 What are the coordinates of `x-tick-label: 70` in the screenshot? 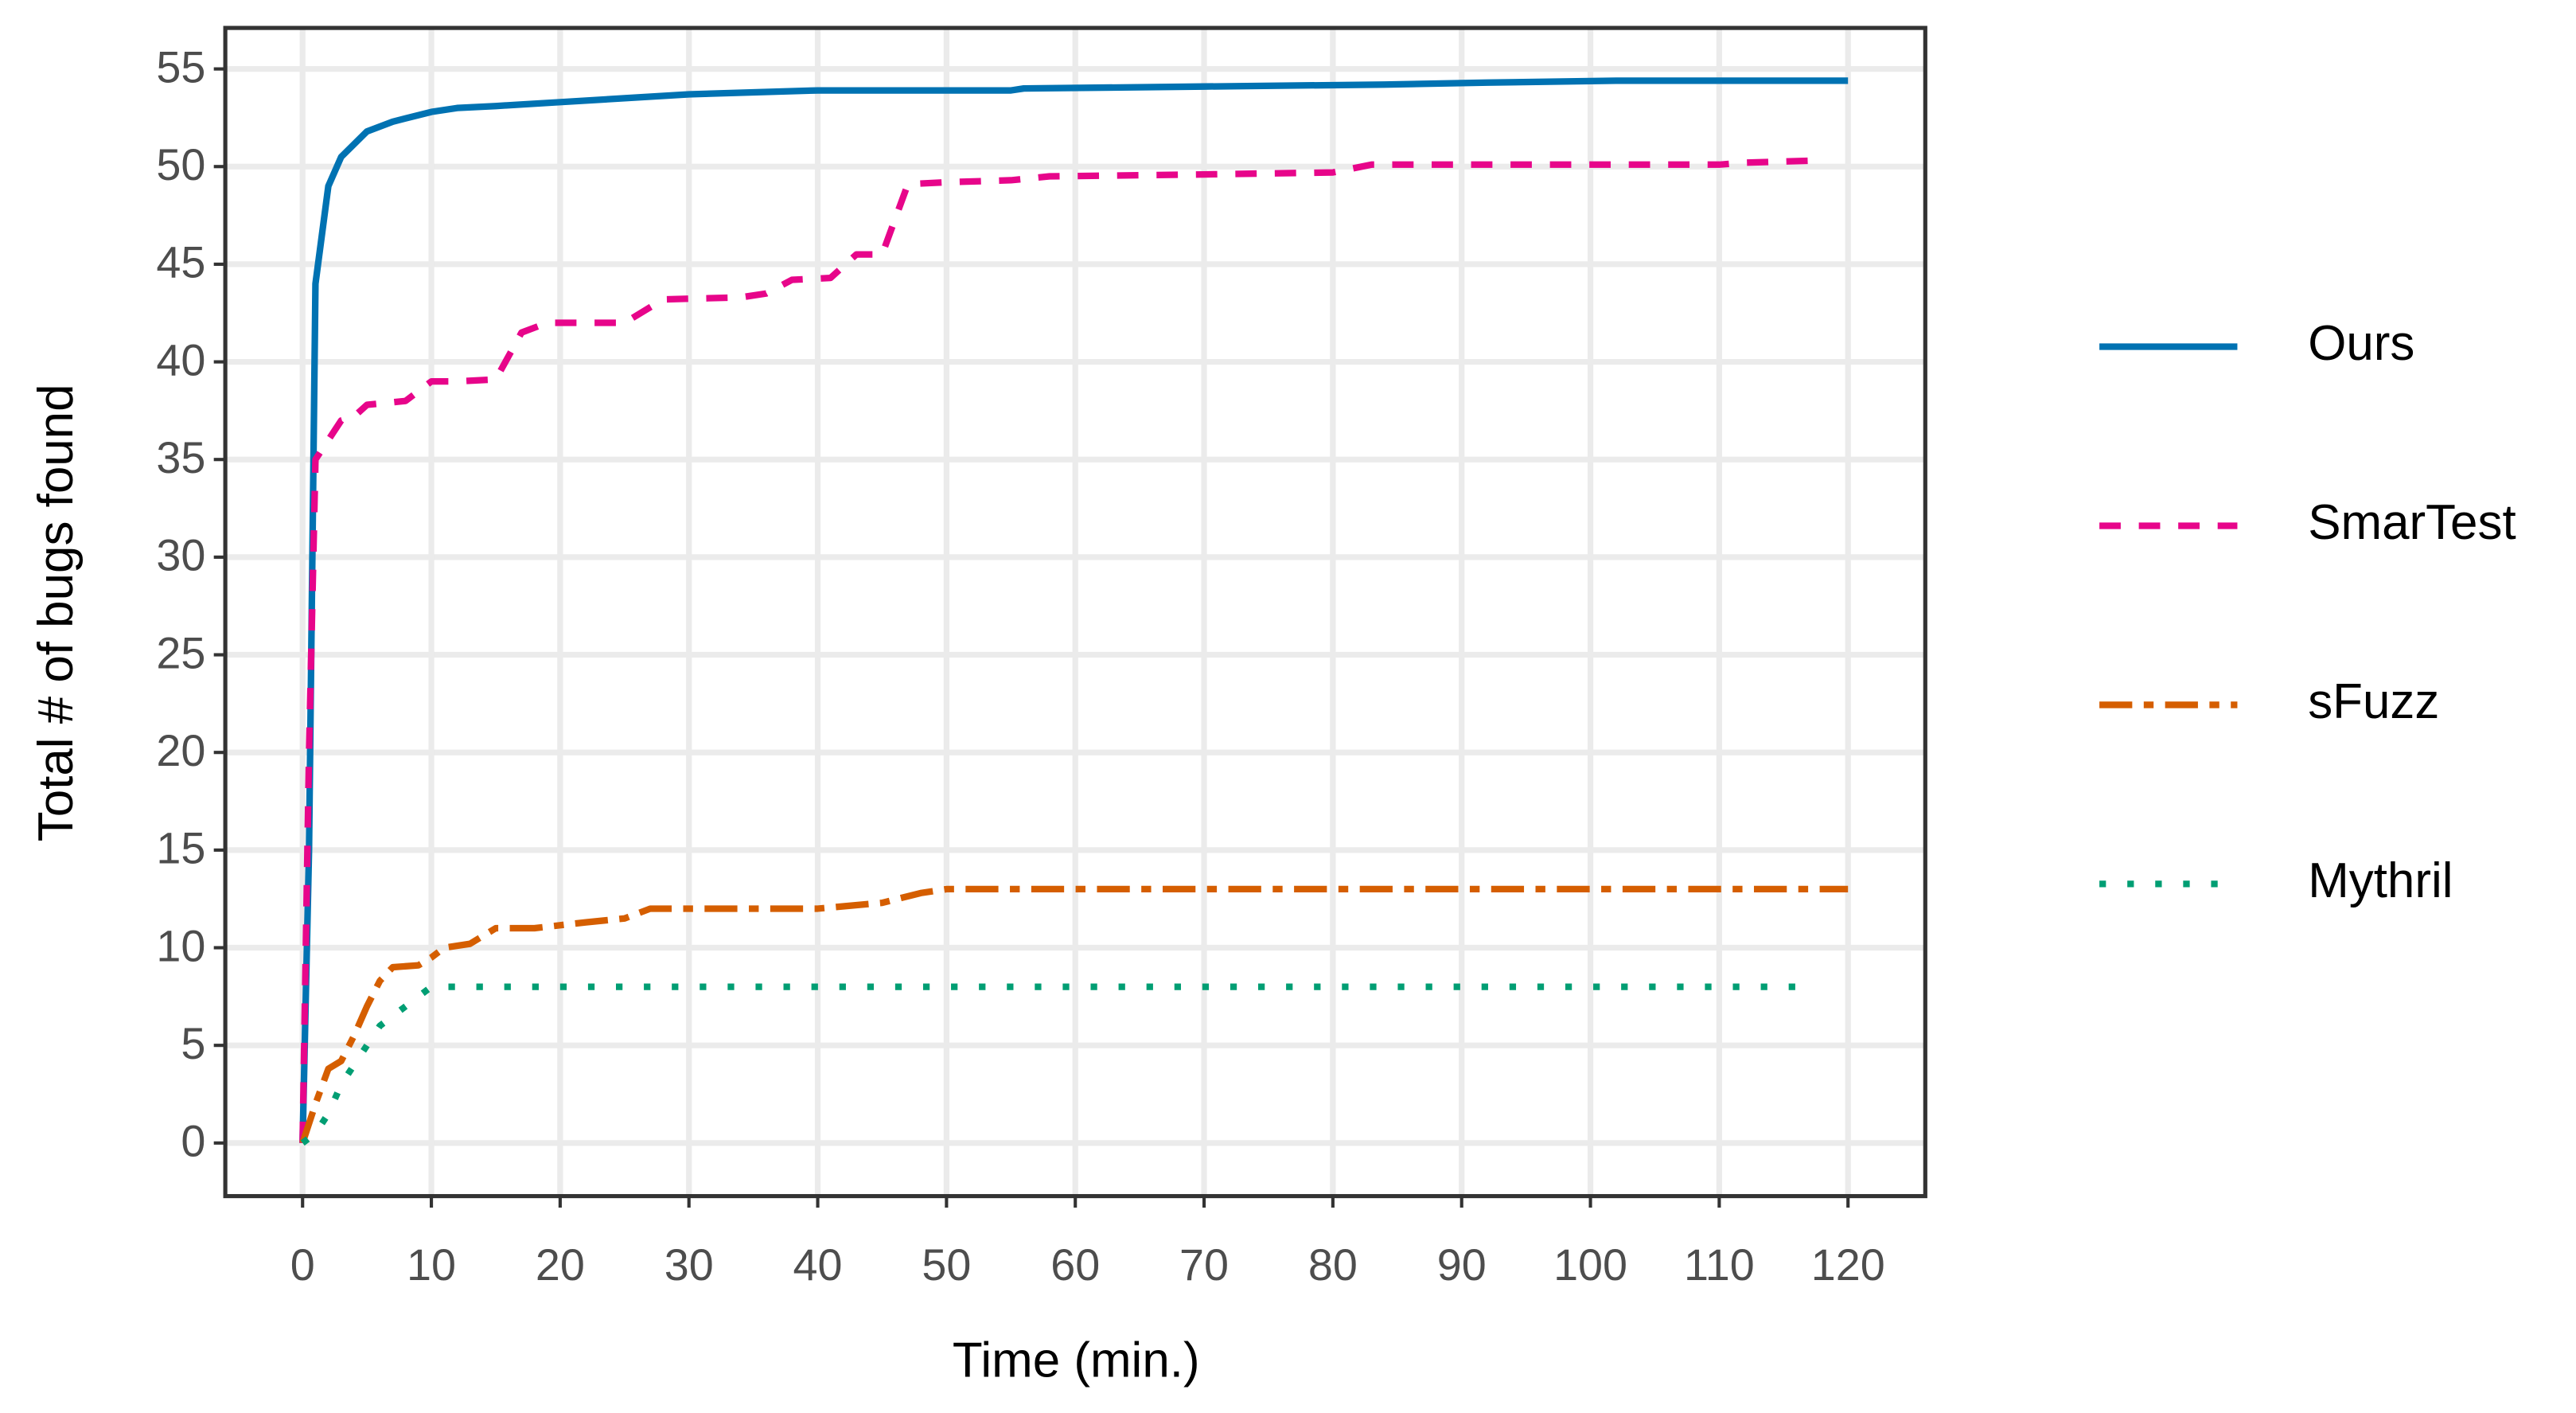 It's located at (1204, 1265).